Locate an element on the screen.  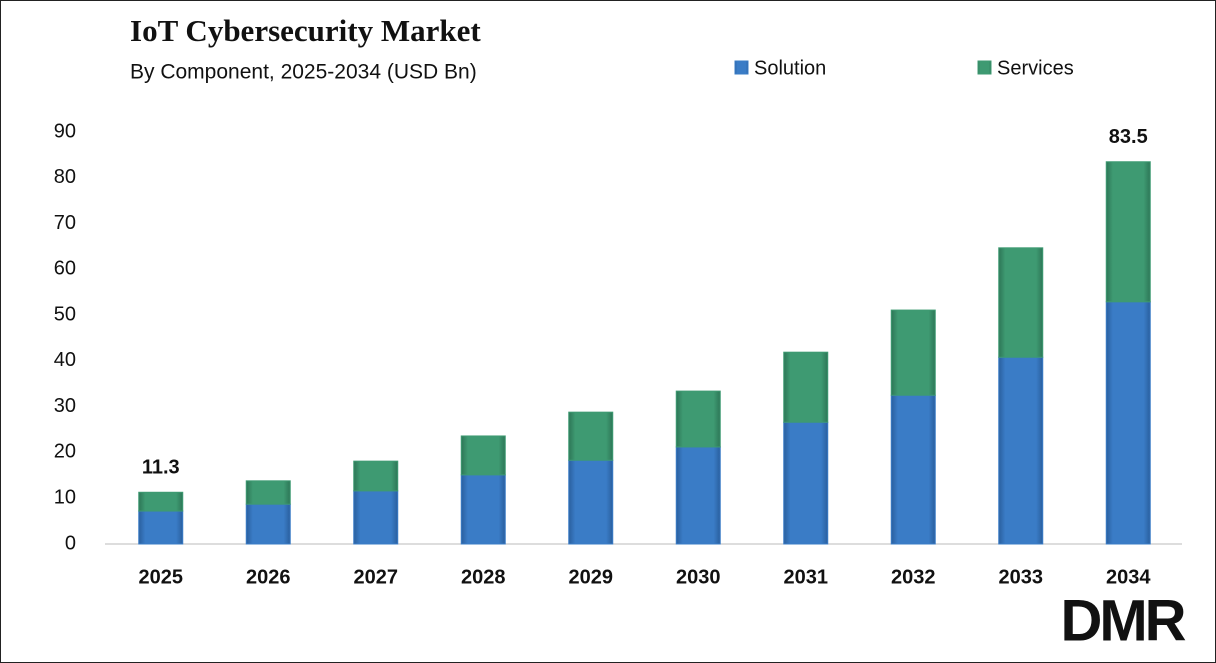
x-tick-label: 2034 is located at coordinates (1128, 577).